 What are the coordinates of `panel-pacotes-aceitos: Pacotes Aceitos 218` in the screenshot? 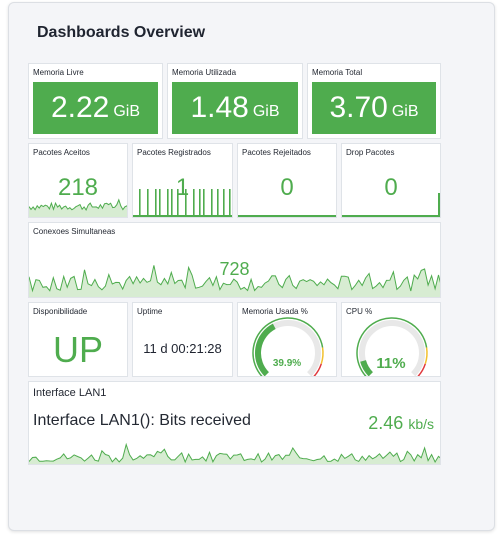 It's located at (78, 180).